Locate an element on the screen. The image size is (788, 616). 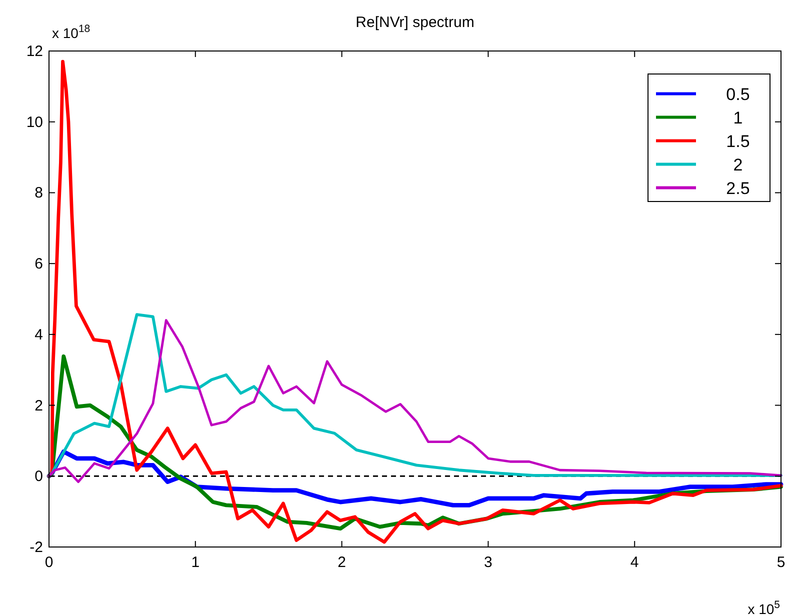
y-tick-label: 10 is located at coordinates (34, 122).